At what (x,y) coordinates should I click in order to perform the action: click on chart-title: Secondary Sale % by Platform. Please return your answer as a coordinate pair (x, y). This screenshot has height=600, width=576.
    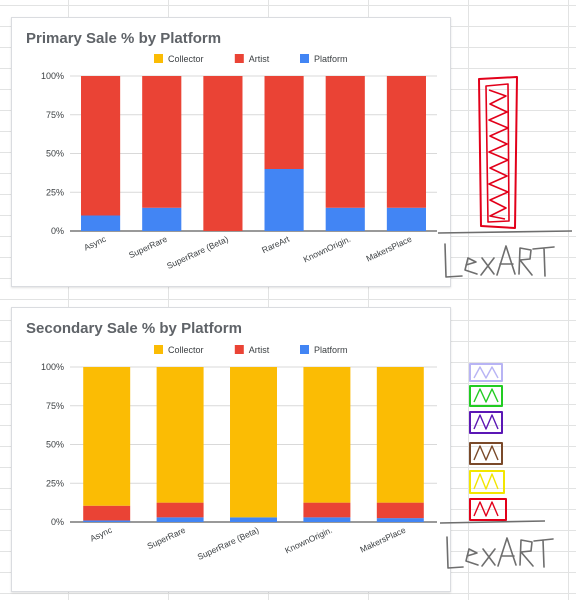
    Looking at the image, I should click on (134, 328).